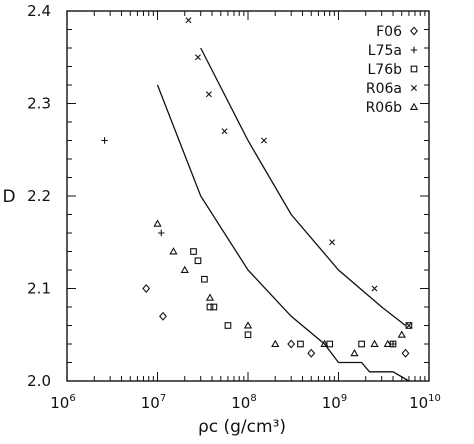 This screenshot has width=474, height=444. What do you see at coordinates (8, 197) in the screenshot?
I see `y-axis-label: D` at bounding box center [8, 197].